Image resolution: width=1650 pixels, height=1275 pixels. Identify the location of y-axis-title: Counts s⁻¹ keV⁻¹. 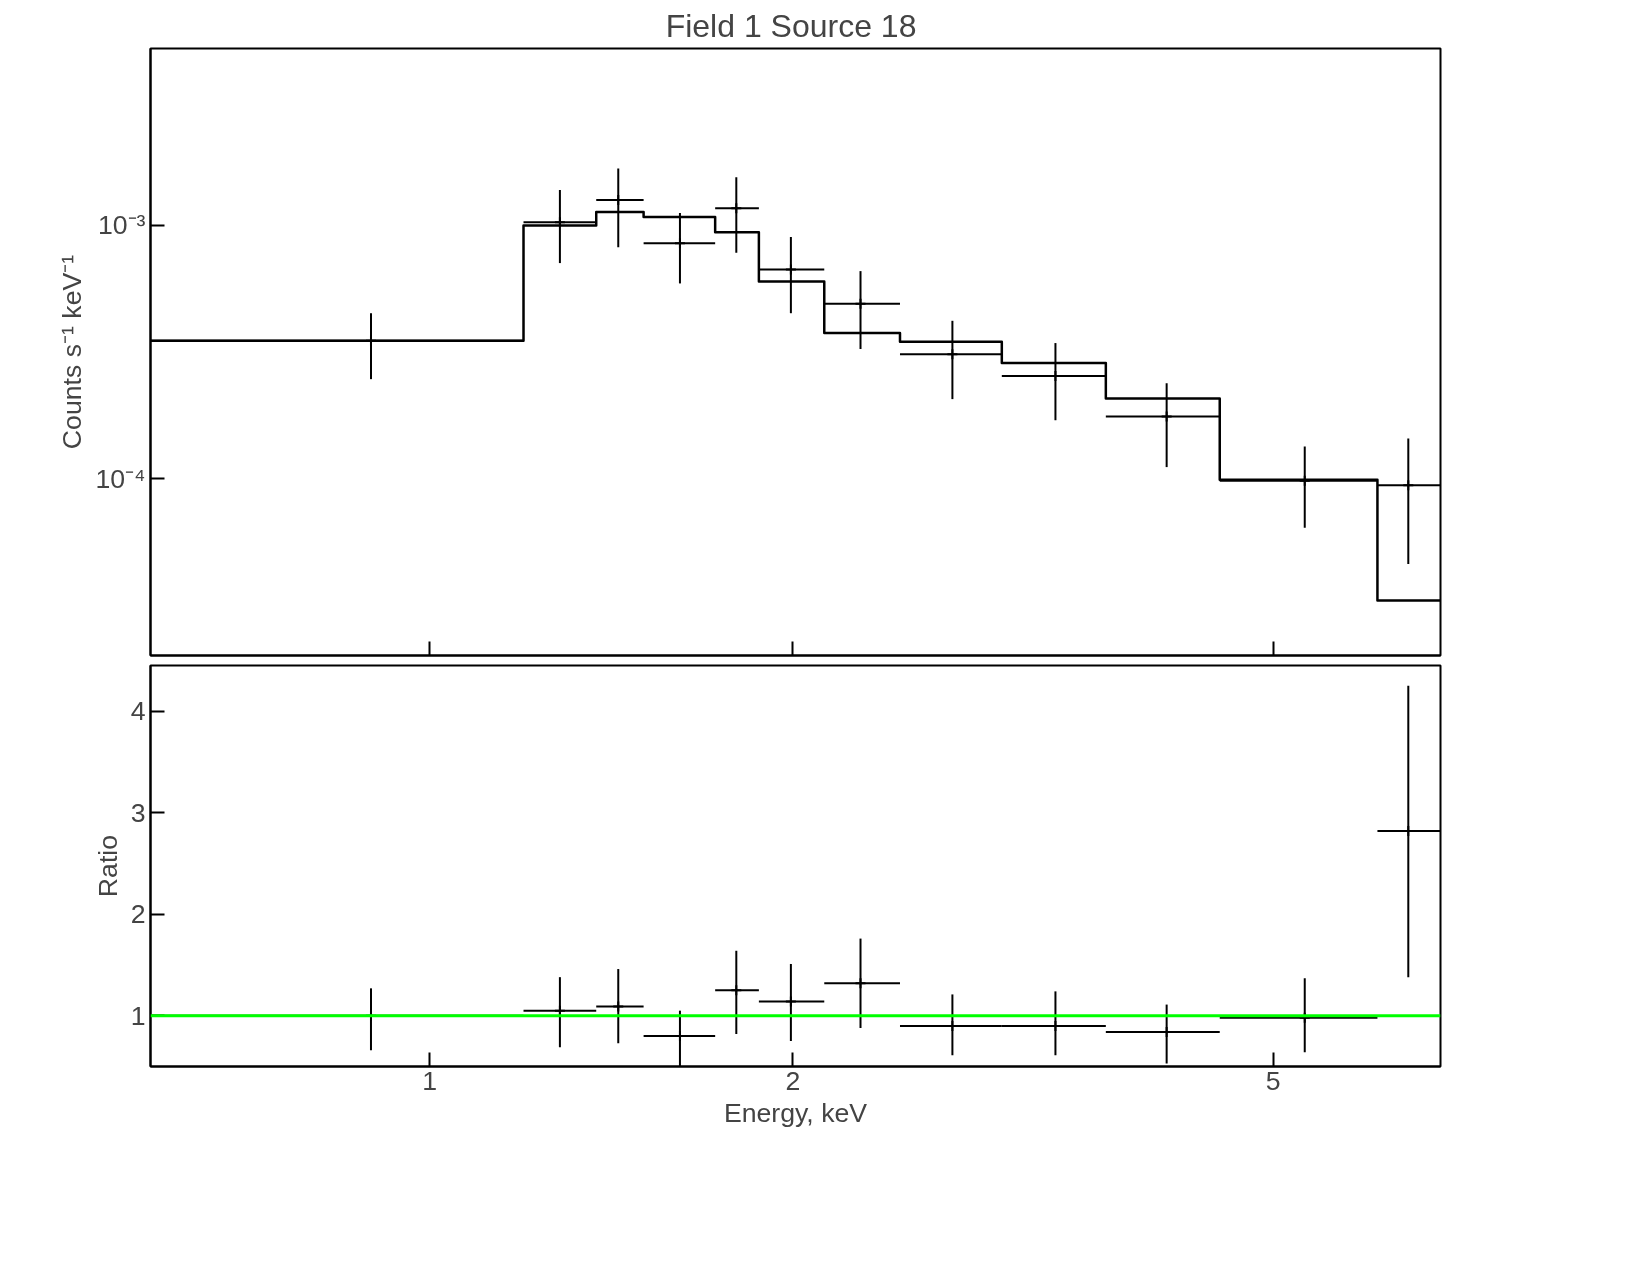
(72, 352).